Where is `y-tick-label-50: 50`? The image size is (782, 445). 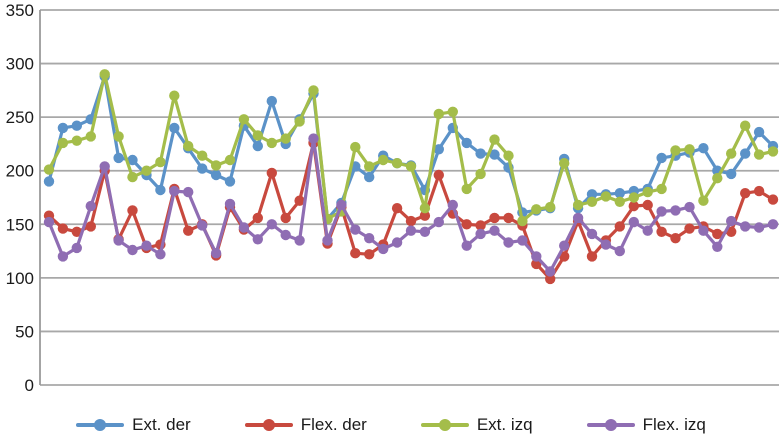
y-tick-label-50: 50 is located at coordinates (24, 331).